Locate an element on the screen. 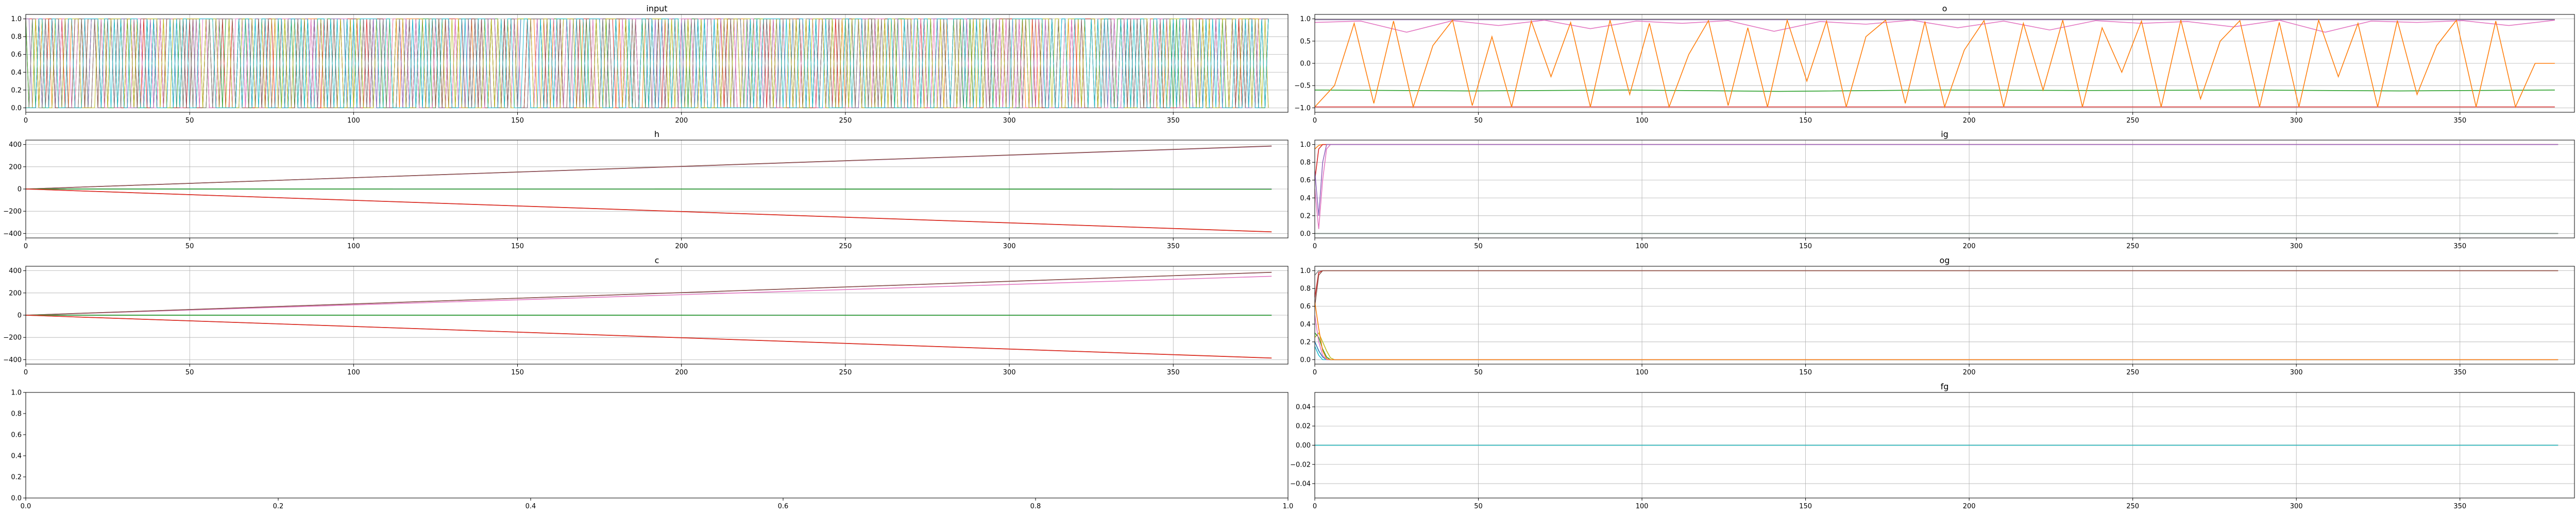 The width and height of the screenshot is (2576, 515). plot-area-ig is located at coordinates (1936, 189).